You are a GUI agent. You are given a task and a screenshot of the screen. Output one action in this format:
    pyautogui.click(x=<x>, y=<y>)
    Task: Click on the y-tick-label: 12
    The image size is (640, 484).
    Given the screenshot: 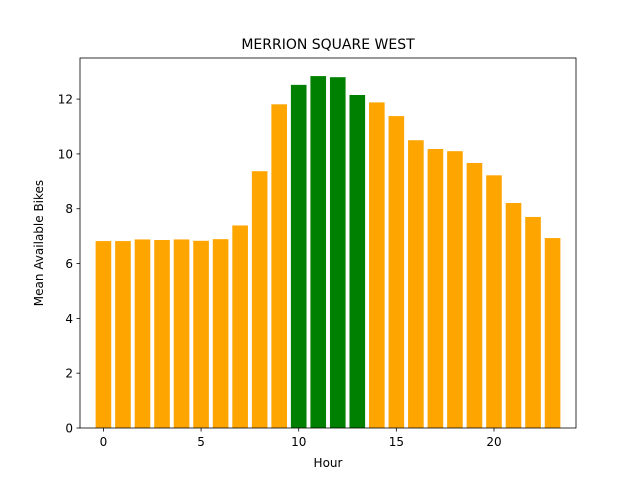 What is the action you would take?
    pyautogui.click(x=65, y=100)
    